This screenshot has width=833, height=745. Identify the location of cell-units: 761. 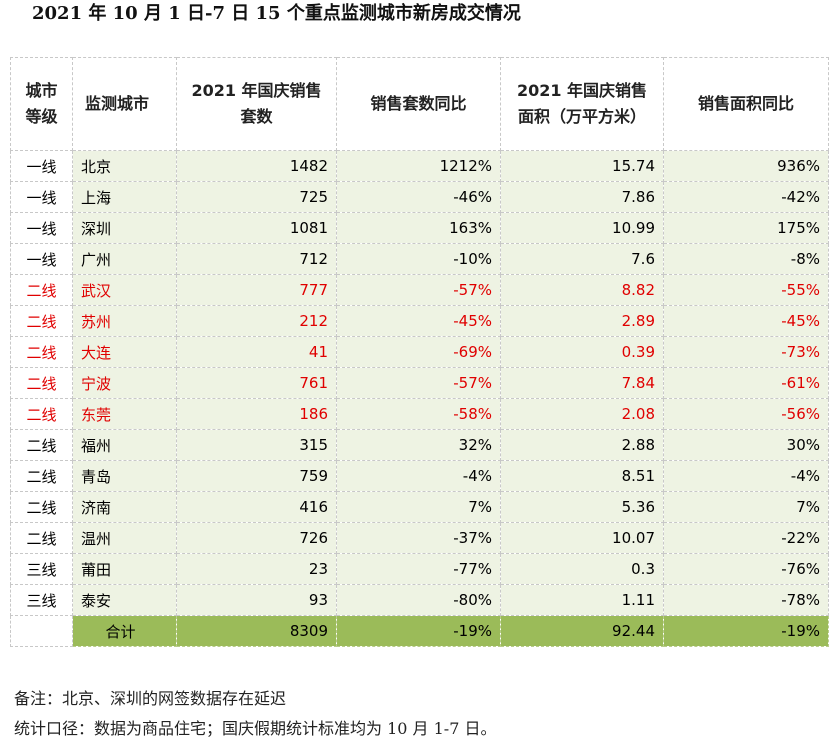
(256, 383).